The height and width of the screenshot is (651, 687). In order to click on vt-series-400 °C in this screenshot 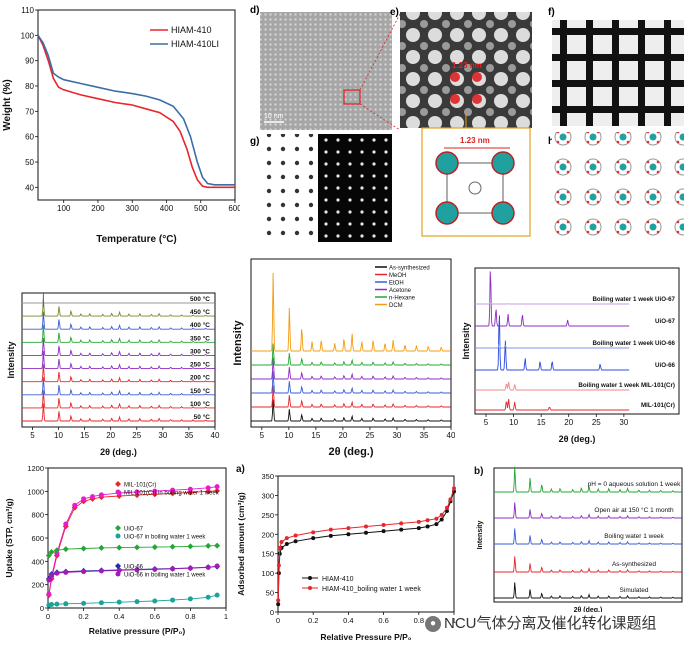, I will do `click(118, 320)`.